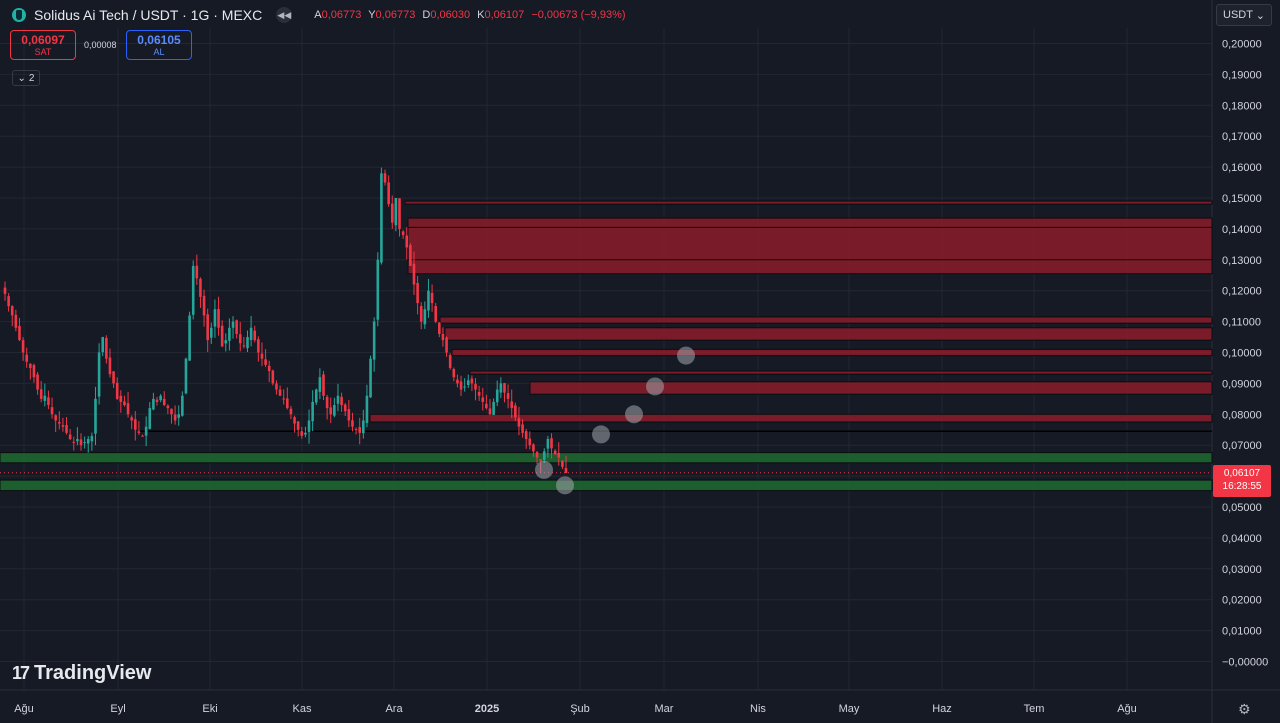 This screenshot has width=1280, height=723. Describe the element at coordinates (43, 45) in the screenshot. I see `sell-button: 0,06097 SAT` at that location.